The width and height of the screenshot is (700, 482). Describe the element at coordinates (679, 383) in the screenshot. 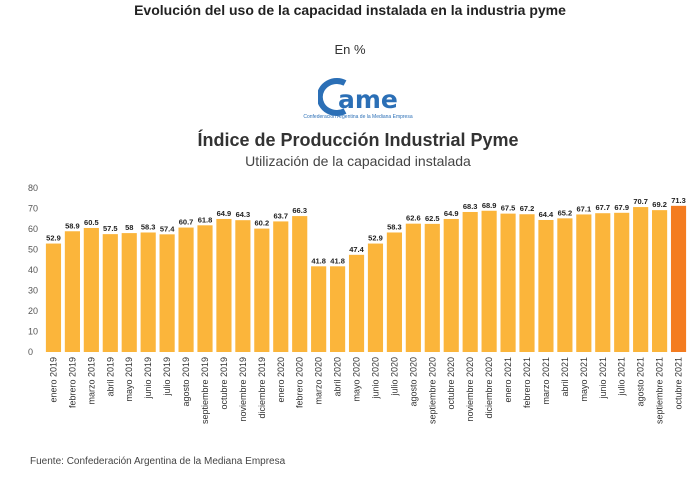

I see `x-tick-label: octubre 2021` at that location.